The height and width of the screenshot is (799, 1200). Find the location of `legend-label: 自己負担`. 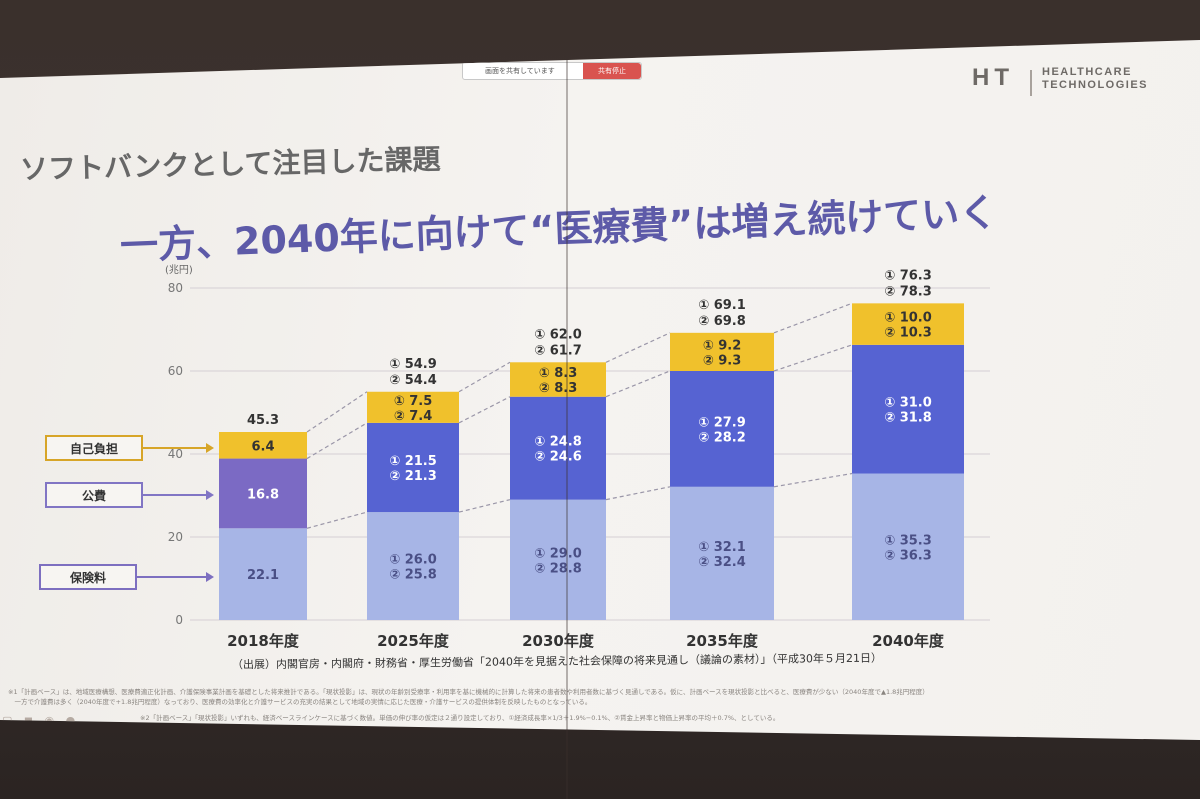

legend-label: 自己負担 is located at coordinates (94, 448).